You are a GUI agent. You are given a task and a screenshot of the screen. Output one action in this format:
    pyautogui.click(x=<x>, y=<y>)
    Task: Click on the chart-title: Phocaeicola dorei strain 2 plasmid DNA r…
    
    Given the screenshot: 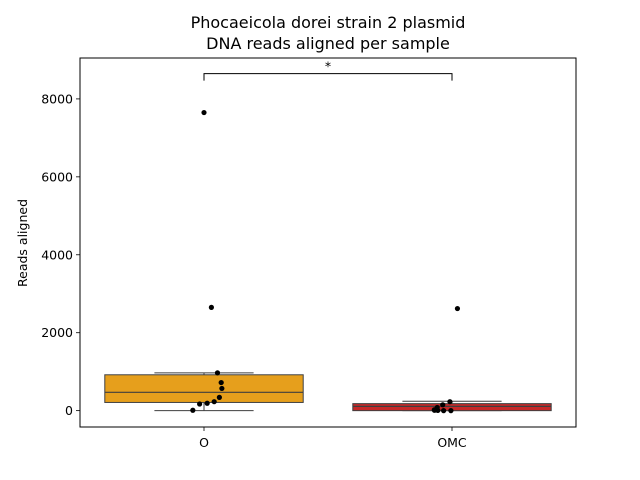 What is the action you would take?
    pyautogui.click(x=328, y=33)
    